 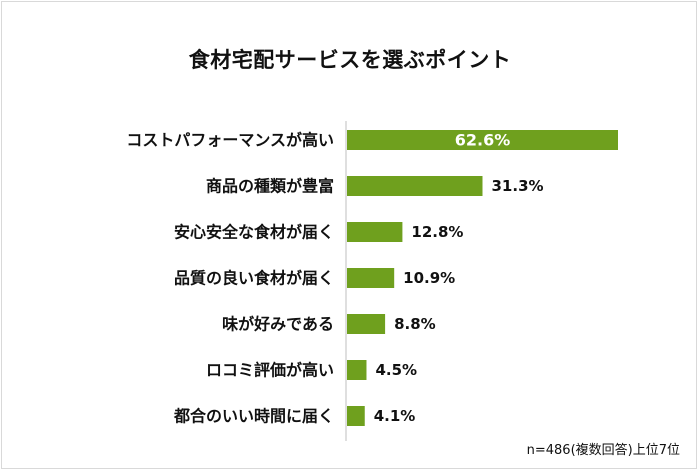 I want to click on sample-note: n=486(複数回答)上位7位, so click(x=603, y=450).